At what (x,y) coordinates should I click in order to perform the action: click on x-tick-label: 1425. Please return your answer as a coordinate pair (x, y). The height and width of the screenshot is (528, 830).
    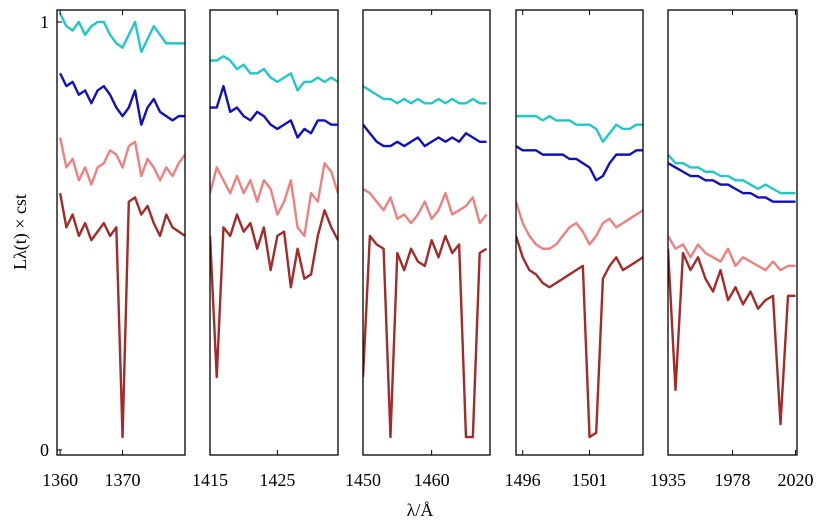
    Looking at the image, I should click on (277, 480).